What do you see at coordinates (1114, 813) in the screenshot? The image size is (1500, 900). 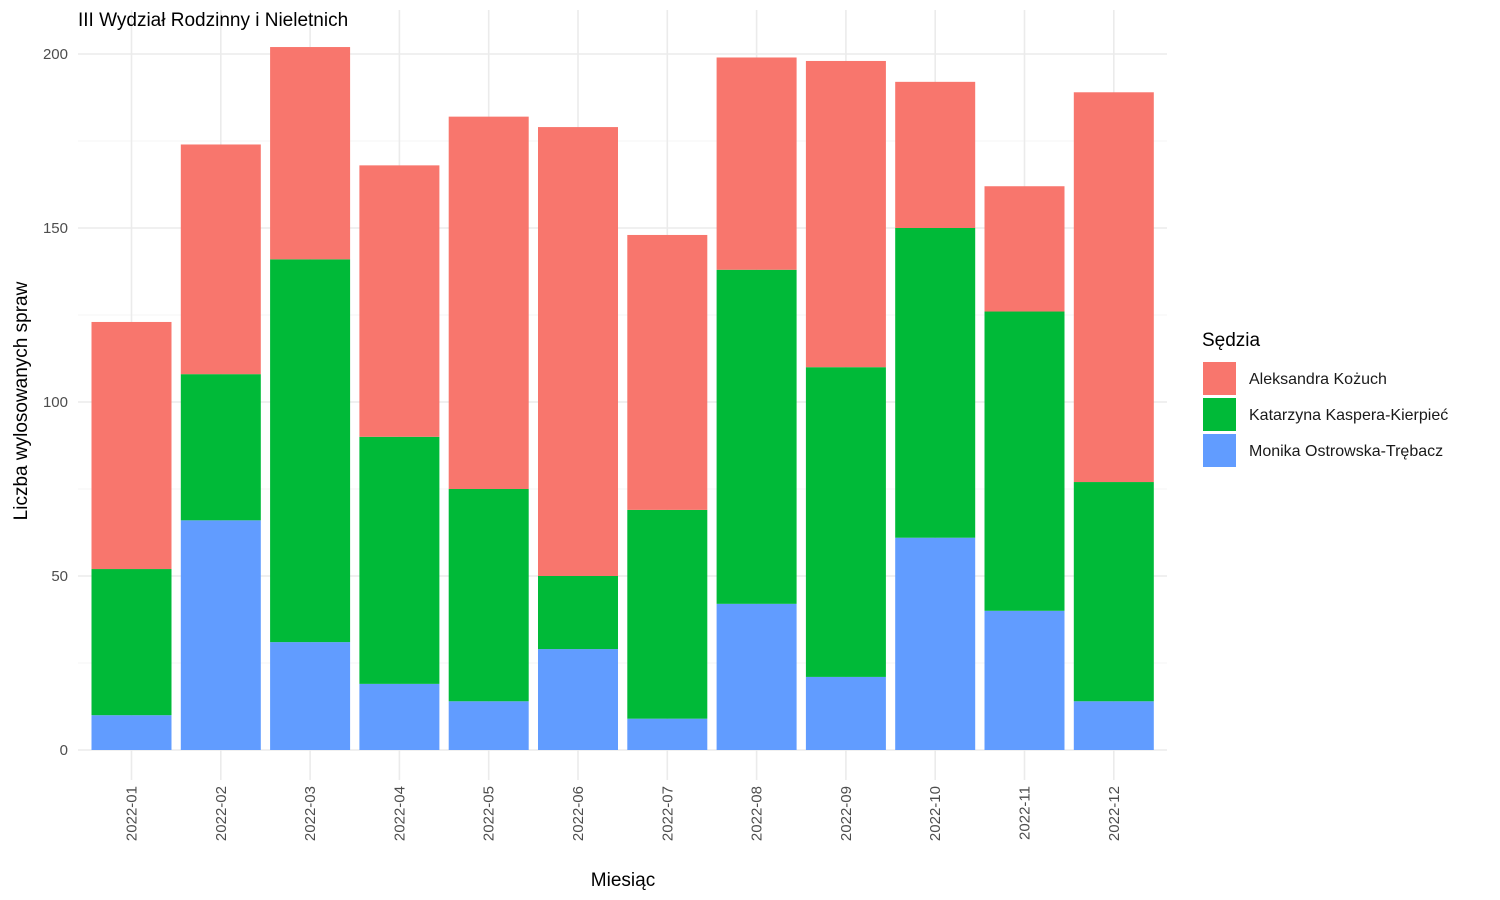 I see `x-tick-label: 2022-12` at bounding box center [1114, 813].